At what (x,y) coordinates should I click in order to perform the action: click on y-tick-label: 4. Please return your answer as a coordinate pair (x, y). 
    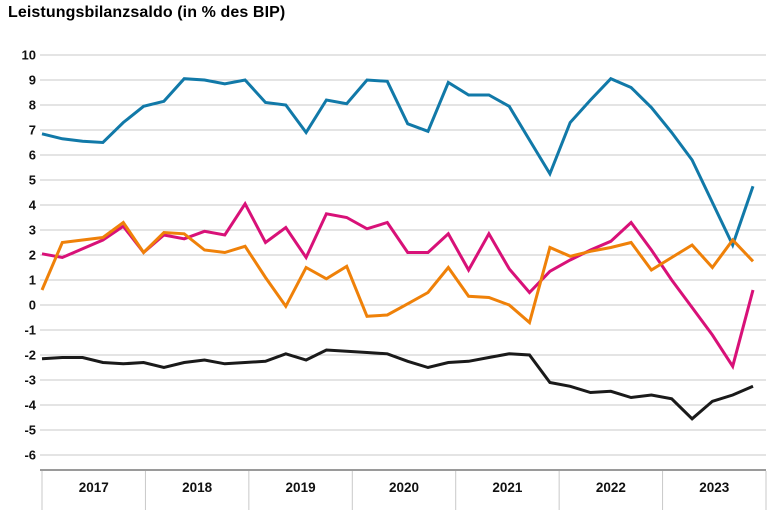
    Looking at the image, I should click on (33, 205).